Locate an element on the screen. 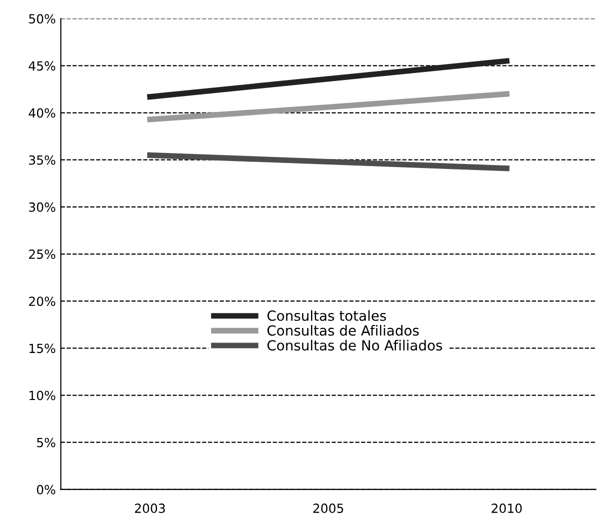 This screenshot has height=532, width=608. y-tick-label: 15% is located at coordinates (43, 349).